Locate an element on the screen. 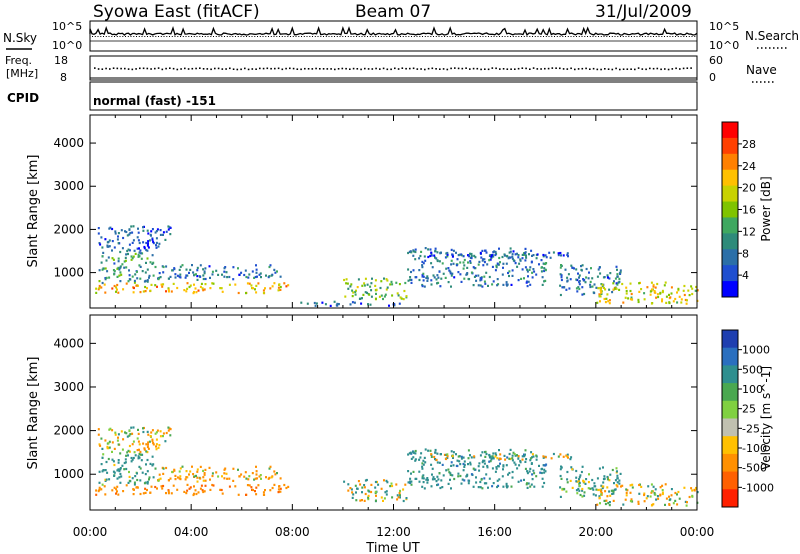 The height and width of the screenshot is (554, 800). nsearch-tick-top: 10^5 is located at coordinates (724, 26).